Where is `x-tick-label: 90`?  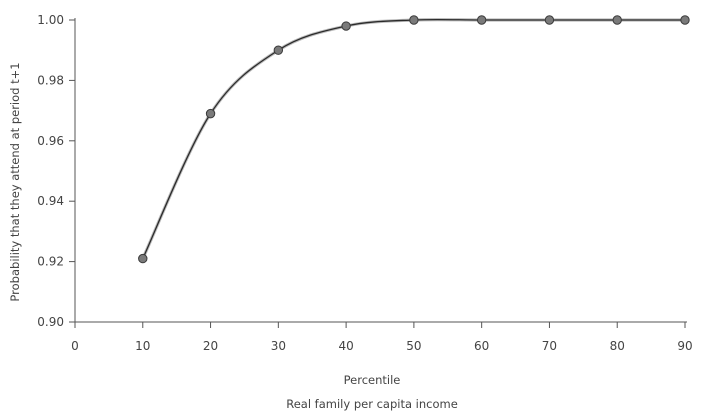 x-tick-label: 90 is located at coordinates (684, 346).